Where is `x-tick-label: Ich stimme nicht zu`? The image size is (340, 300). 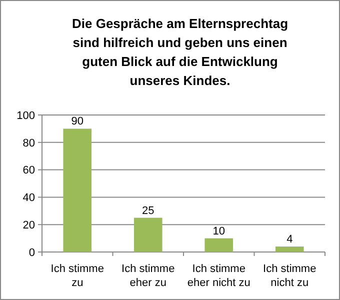 x-tick-label: Ich stimme nicht zu is located at coordinates (289, 276).